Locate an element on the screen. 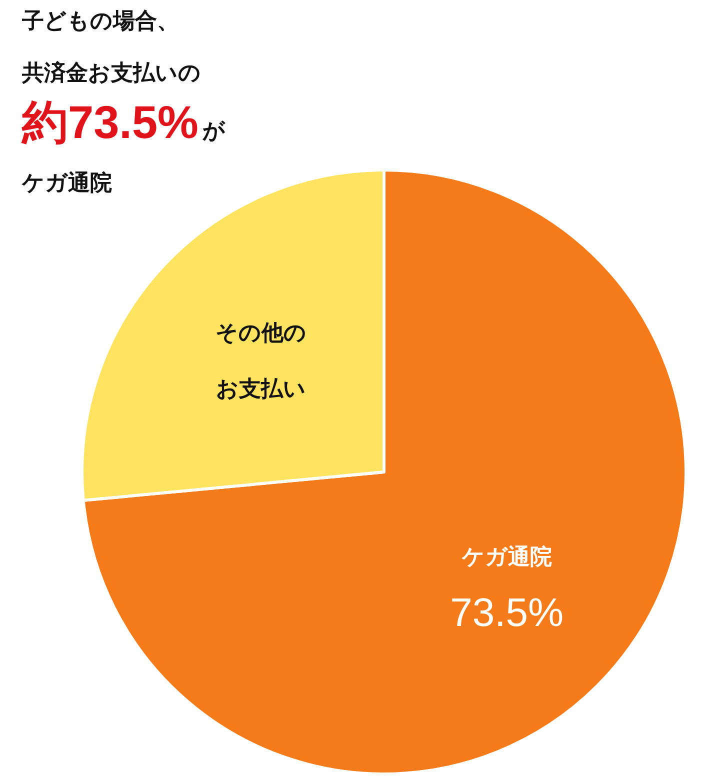 This screenshot has width=725, height=782. slice-label: ケガ通院 is located at coordinates (506, 556).